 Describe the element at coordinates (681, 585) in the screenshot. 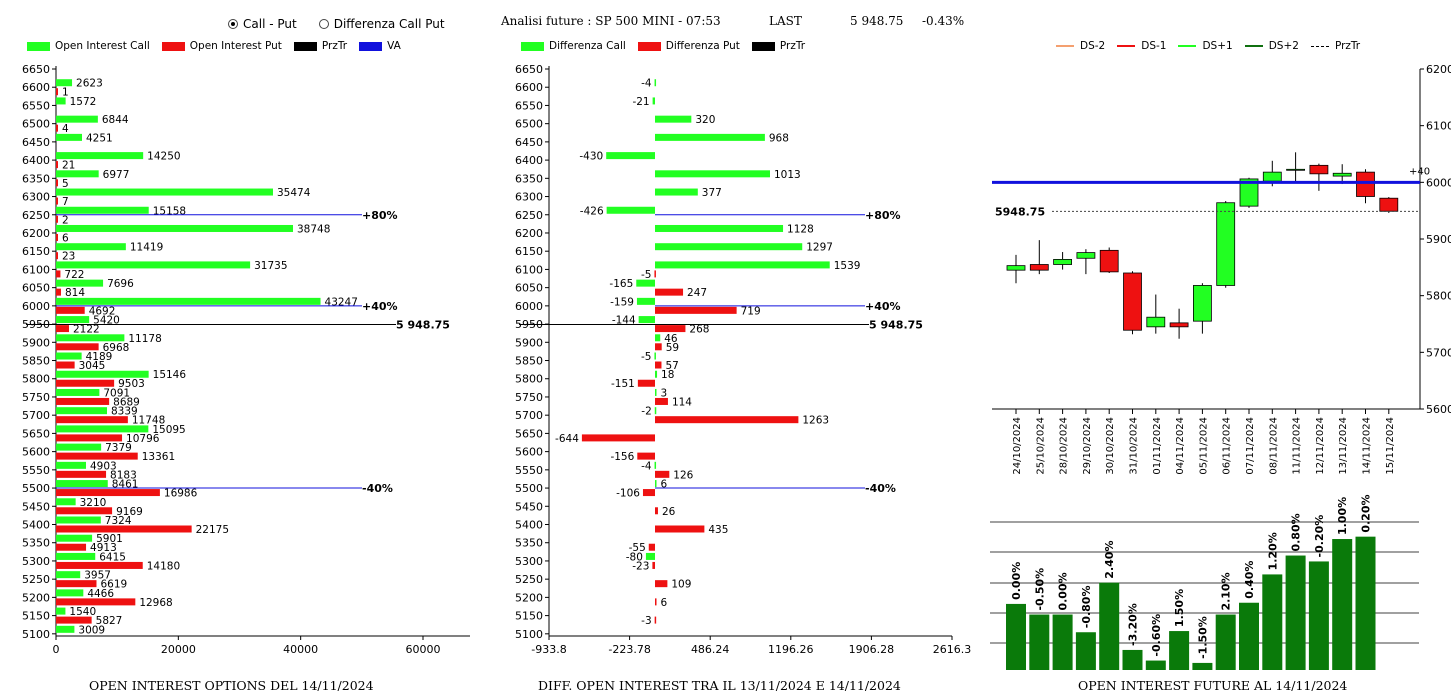

I see `diff-put-value: 109` at that location.